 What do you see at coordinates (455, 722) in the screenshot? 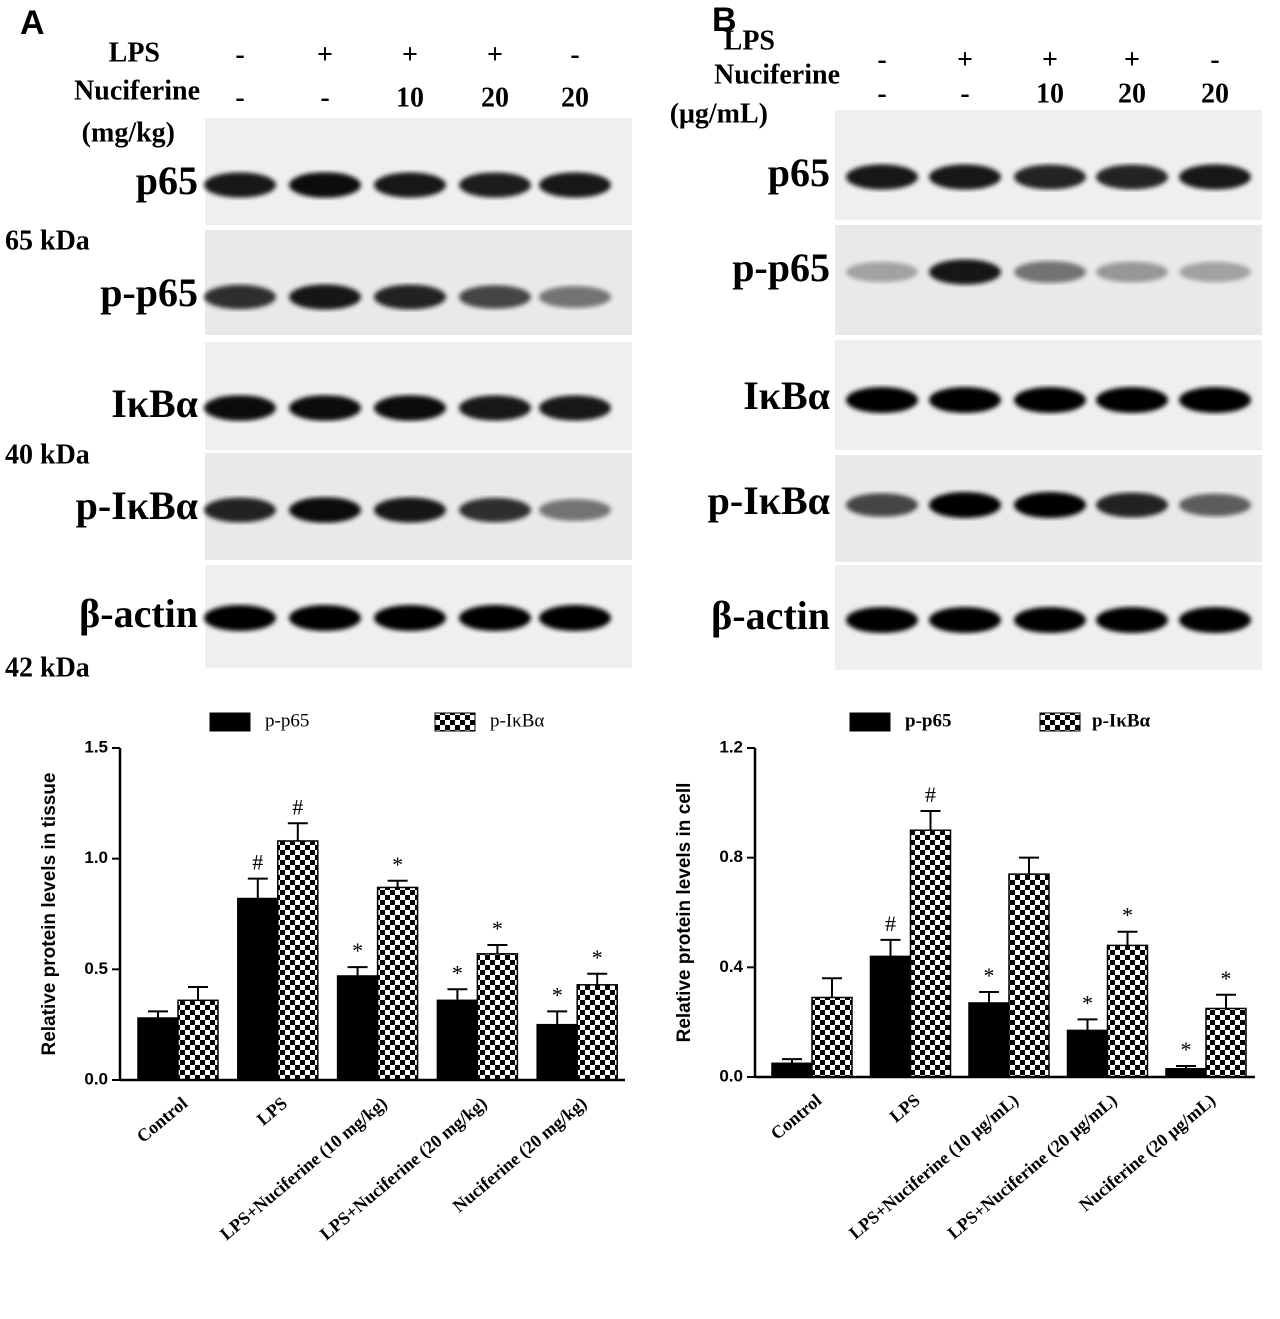
I see `legend-swatch` at bounding box center [455, 722].